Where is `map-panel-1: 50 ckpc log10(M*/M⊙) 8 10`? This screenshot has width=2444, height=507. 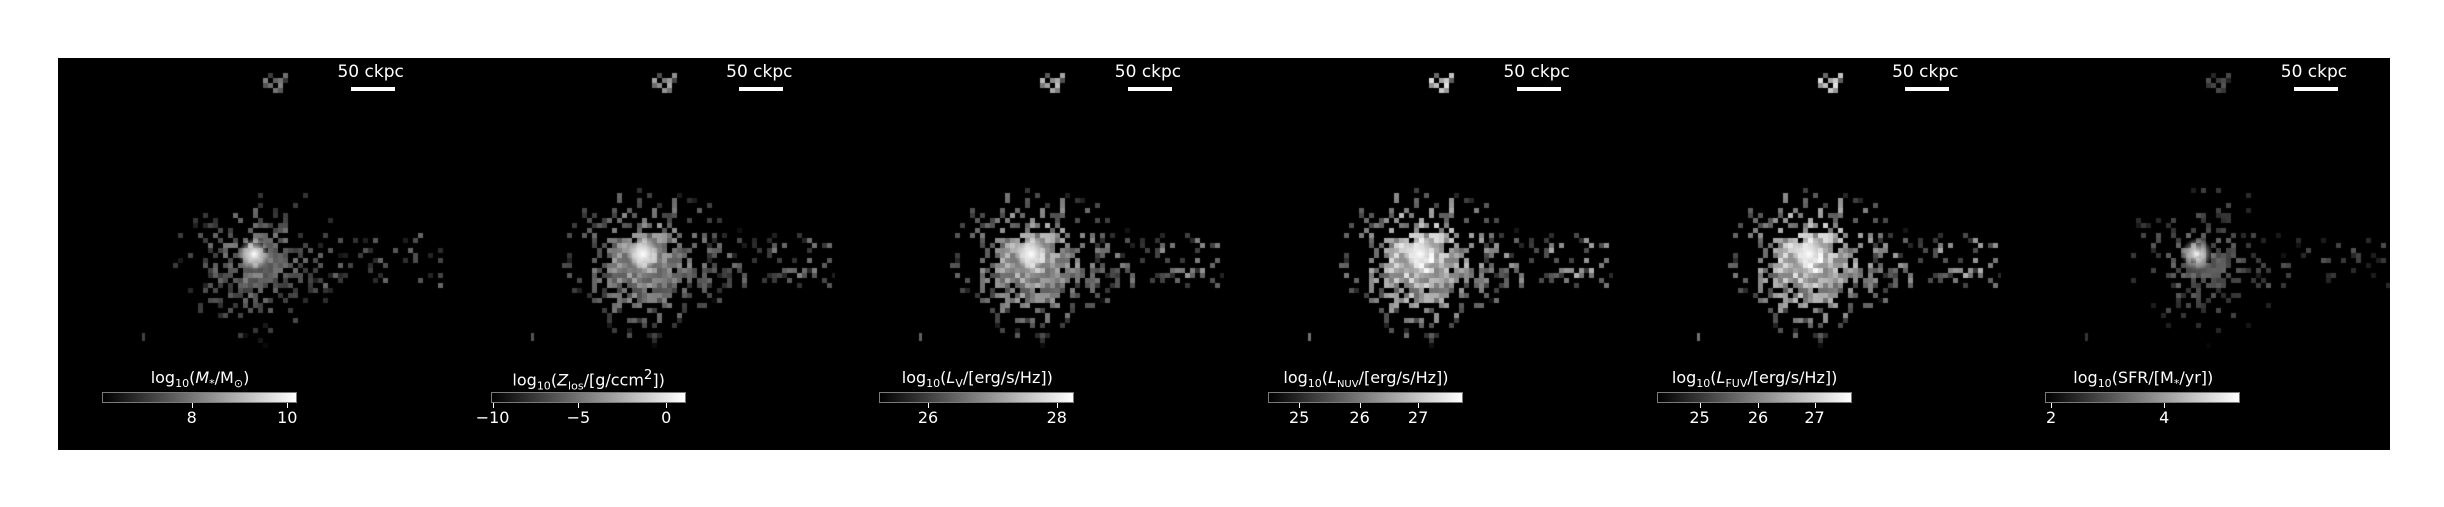
map-panel-1: 50 ckpc log10(M*/M⊙) 8 10 is located at coordinates (252, 254).